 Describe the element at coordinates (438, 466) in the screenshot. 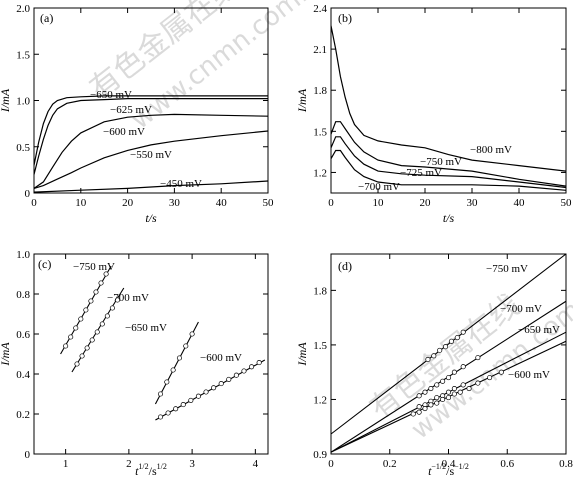

I see `x-axis-label-sup: −1/2` at that location.